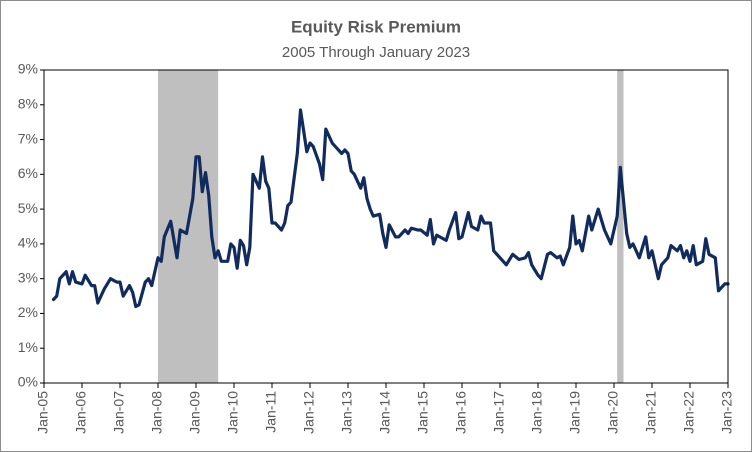 This screenshot has width=752, height=452. I want to click on chart-title: Equity Risk Premium, so click(376, 26).